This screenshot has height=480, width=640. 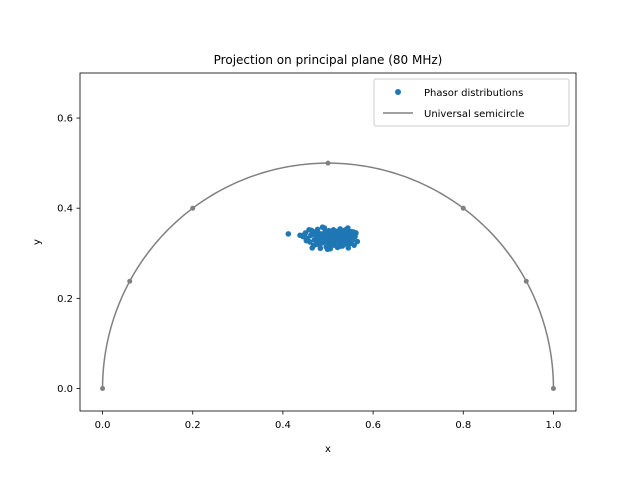 What do you see at coordinates (193, 425) in the screenshot?
I see `x-tick-label-1: 0.2` at bounding box center [193, 425].